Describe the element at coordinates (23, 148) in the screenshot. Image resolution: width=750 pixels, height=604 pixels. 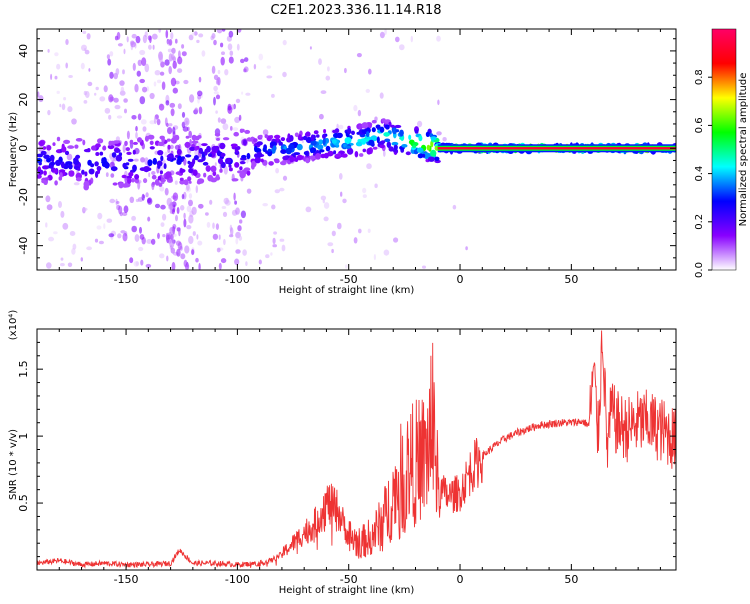
I see `y-tick-label: 0` at that location.